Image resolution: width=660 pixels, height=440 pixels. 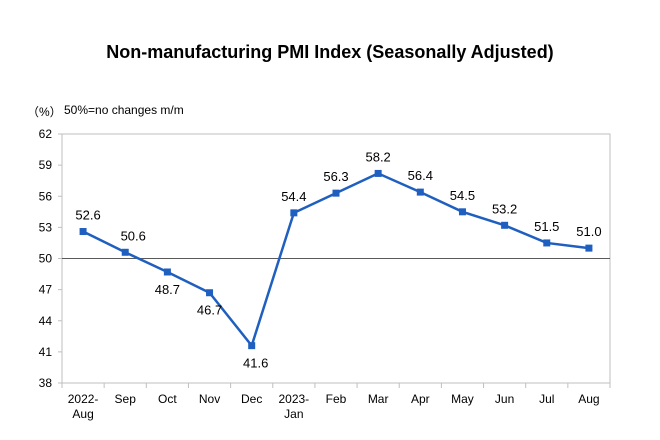 I want to click on x-tick-label-line: Mar, so click(x=378, y=399).